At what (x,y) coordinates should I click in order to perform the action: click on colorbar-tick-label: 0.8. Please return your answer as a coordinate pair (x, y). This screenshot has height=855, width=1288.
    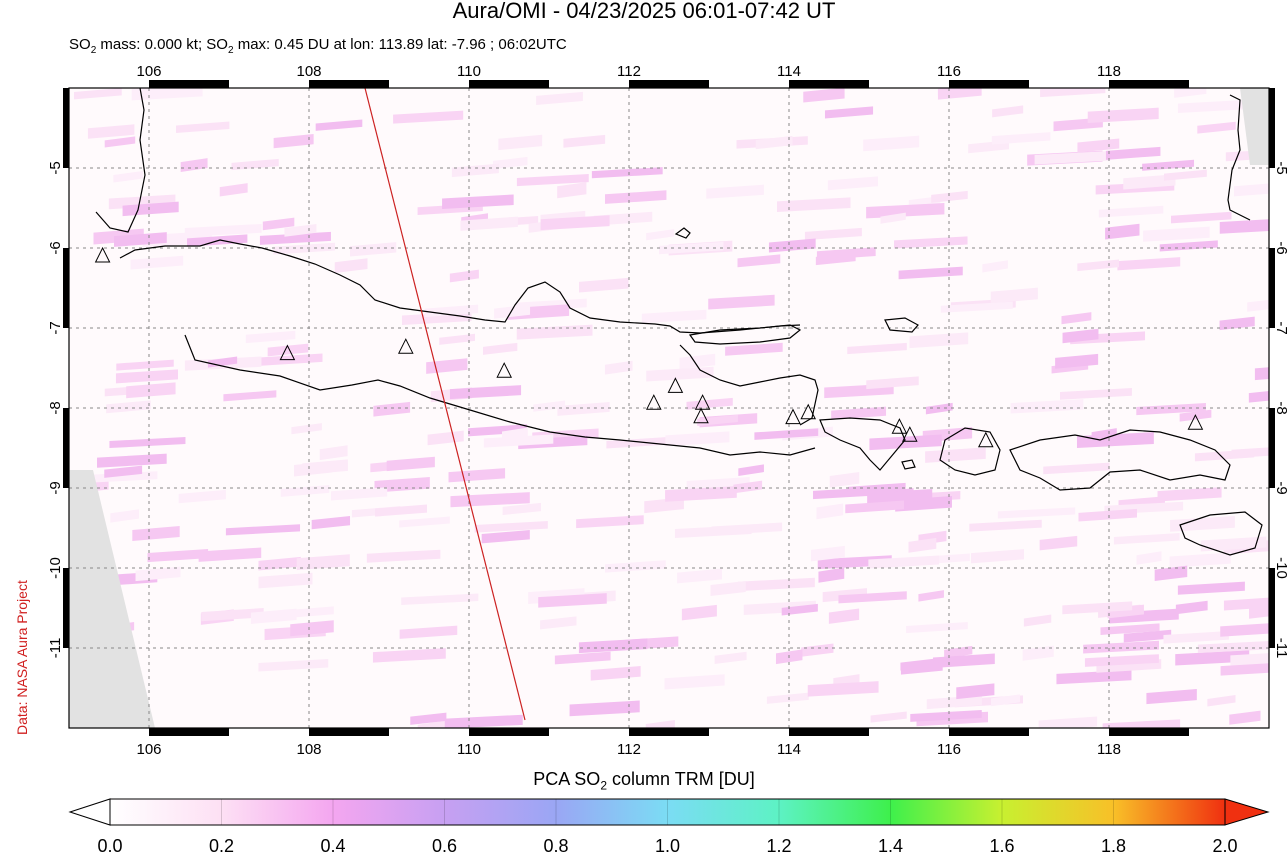
    Looking at the image, I should click on (555, 845).